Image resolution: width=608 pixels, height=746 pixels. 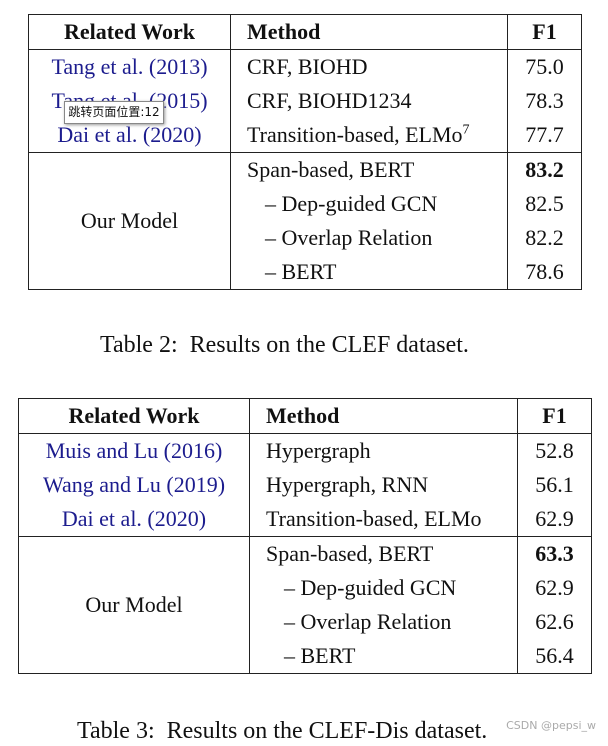 I want to click on f1: 83.2, so click(x=544, y=169).